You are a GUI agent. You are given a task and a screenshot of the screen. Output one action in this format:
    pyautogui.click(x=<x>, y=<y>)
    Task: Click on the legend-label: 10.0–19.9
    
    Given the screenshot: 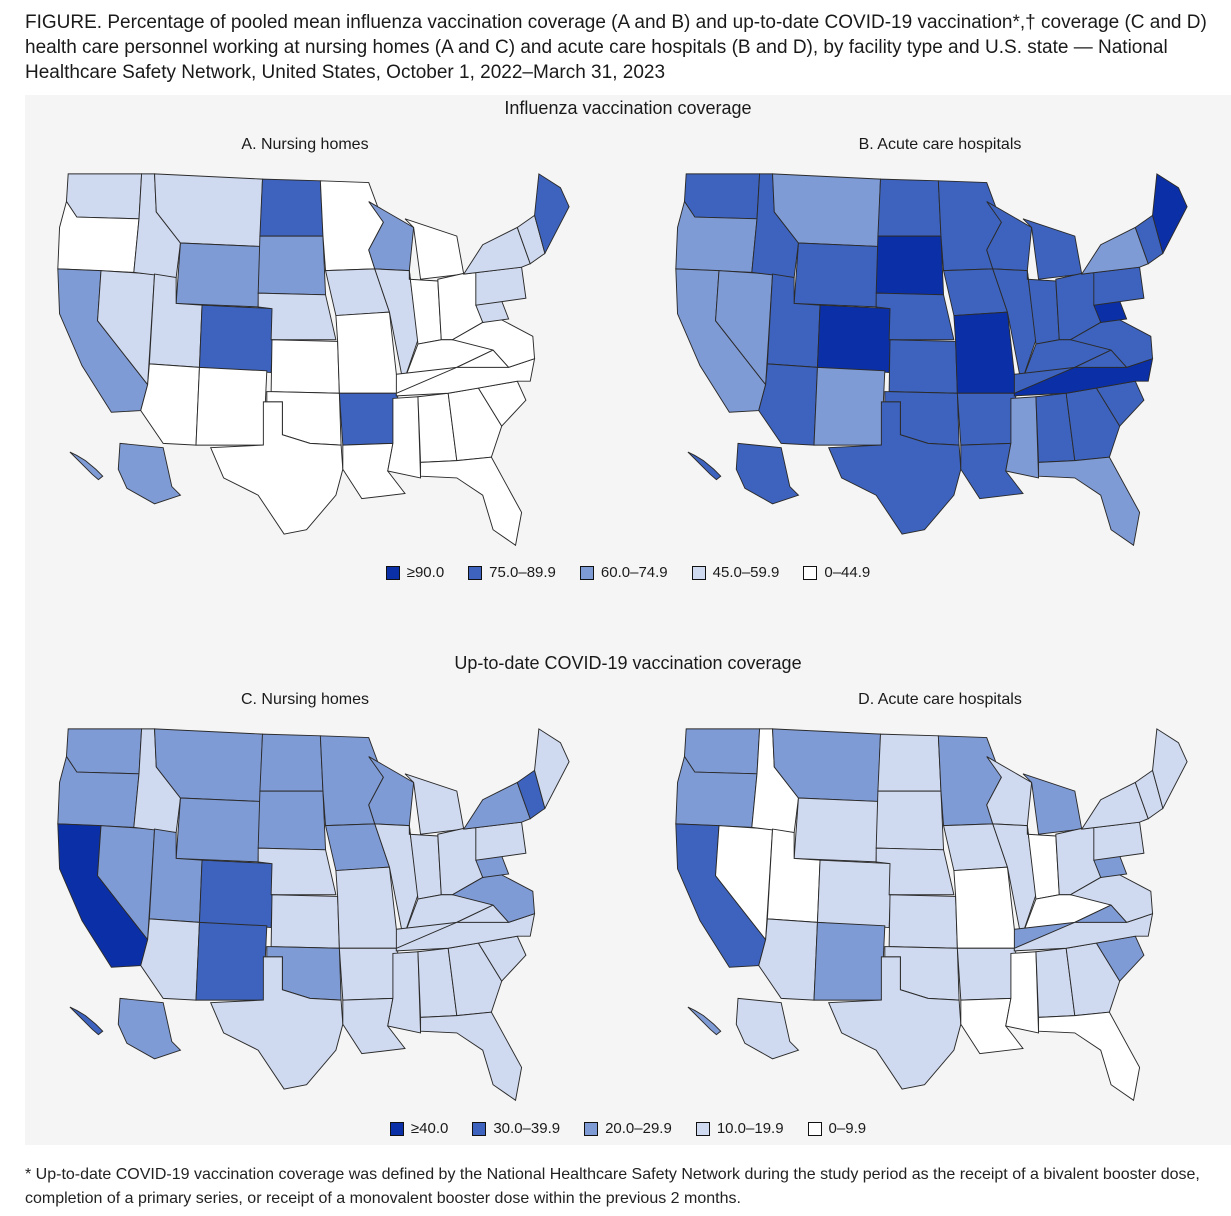 What is the action you would take?
    pyautogui.click(x=750, y=1128)
    